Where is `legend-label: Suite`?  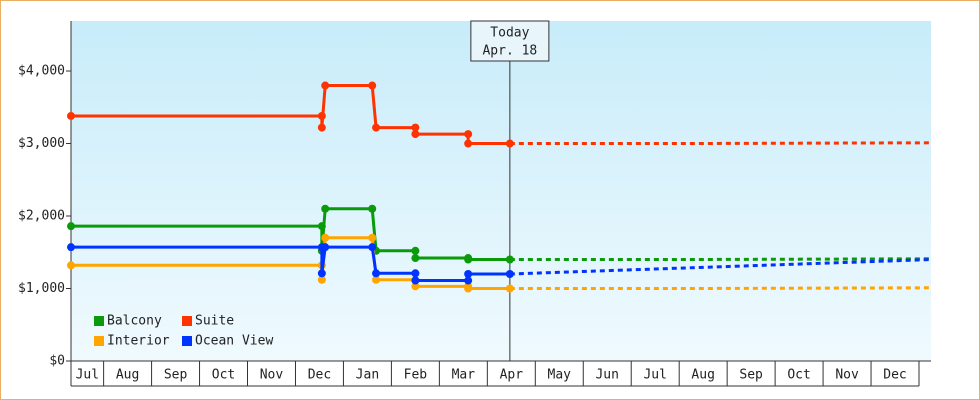
legend-label: Suite is located at coordinates (214, 321).